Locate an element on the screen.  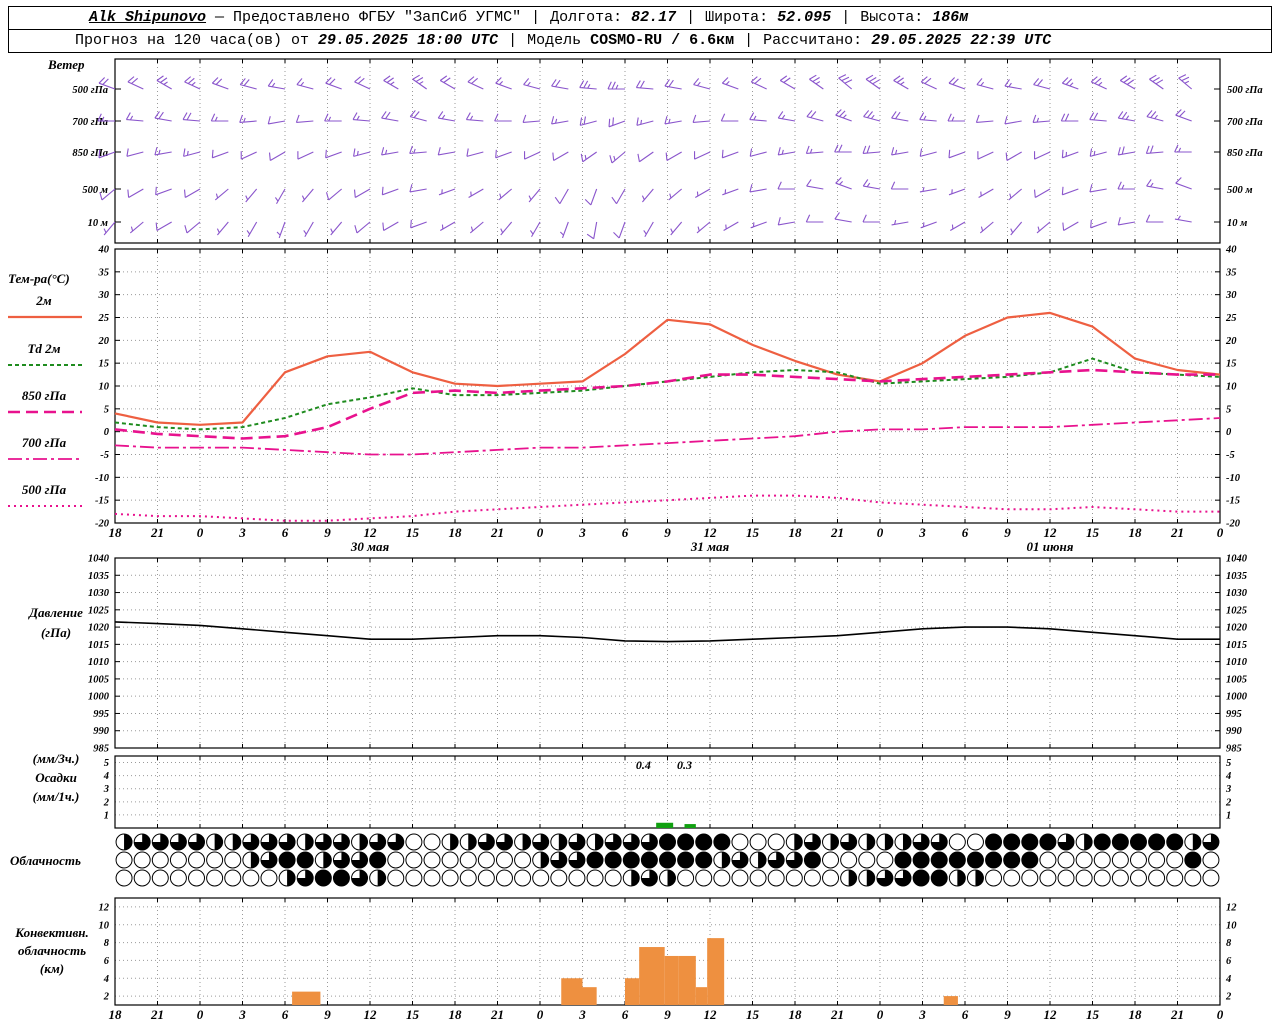
svg-text: облачность is located at coordinates (52, 950).